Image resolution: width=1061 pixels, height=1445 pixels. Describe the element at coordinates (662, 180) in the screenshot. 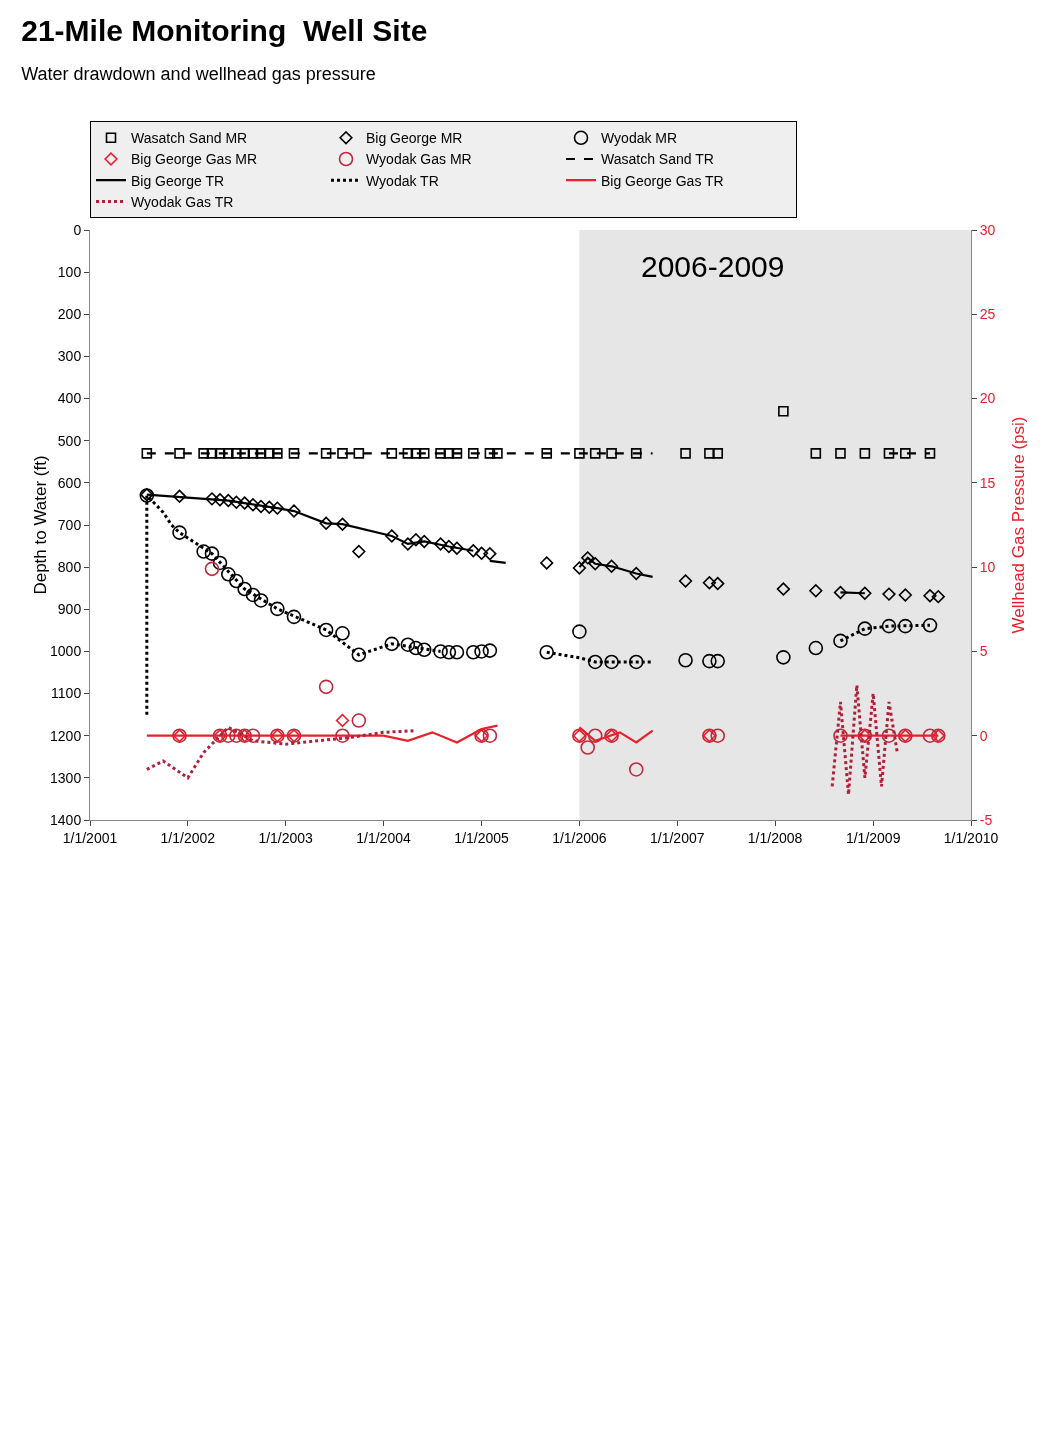

I see `legend-label: Big George Gas TR` at that location.